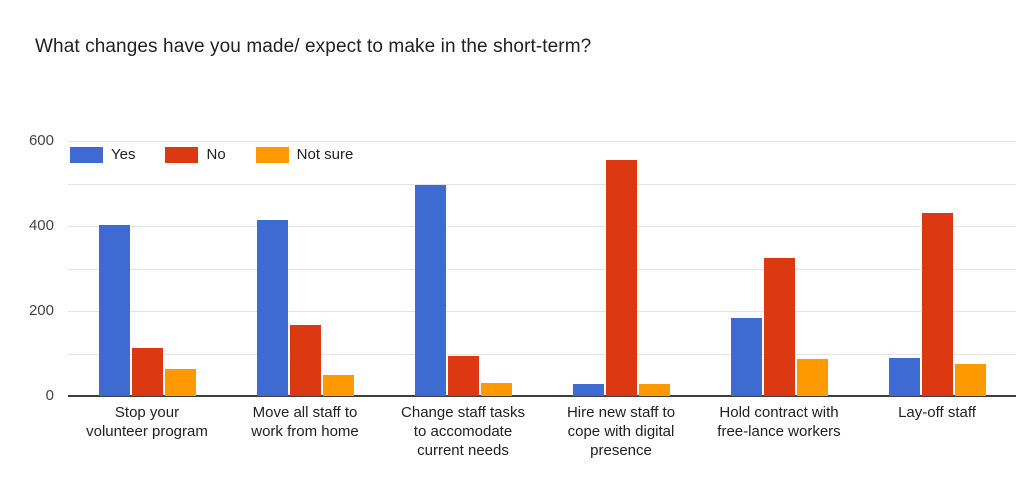 Image resolution: width=1024 pixels, height=500 pixels. I want to click on bar-yes-group3, so click(430, 290).